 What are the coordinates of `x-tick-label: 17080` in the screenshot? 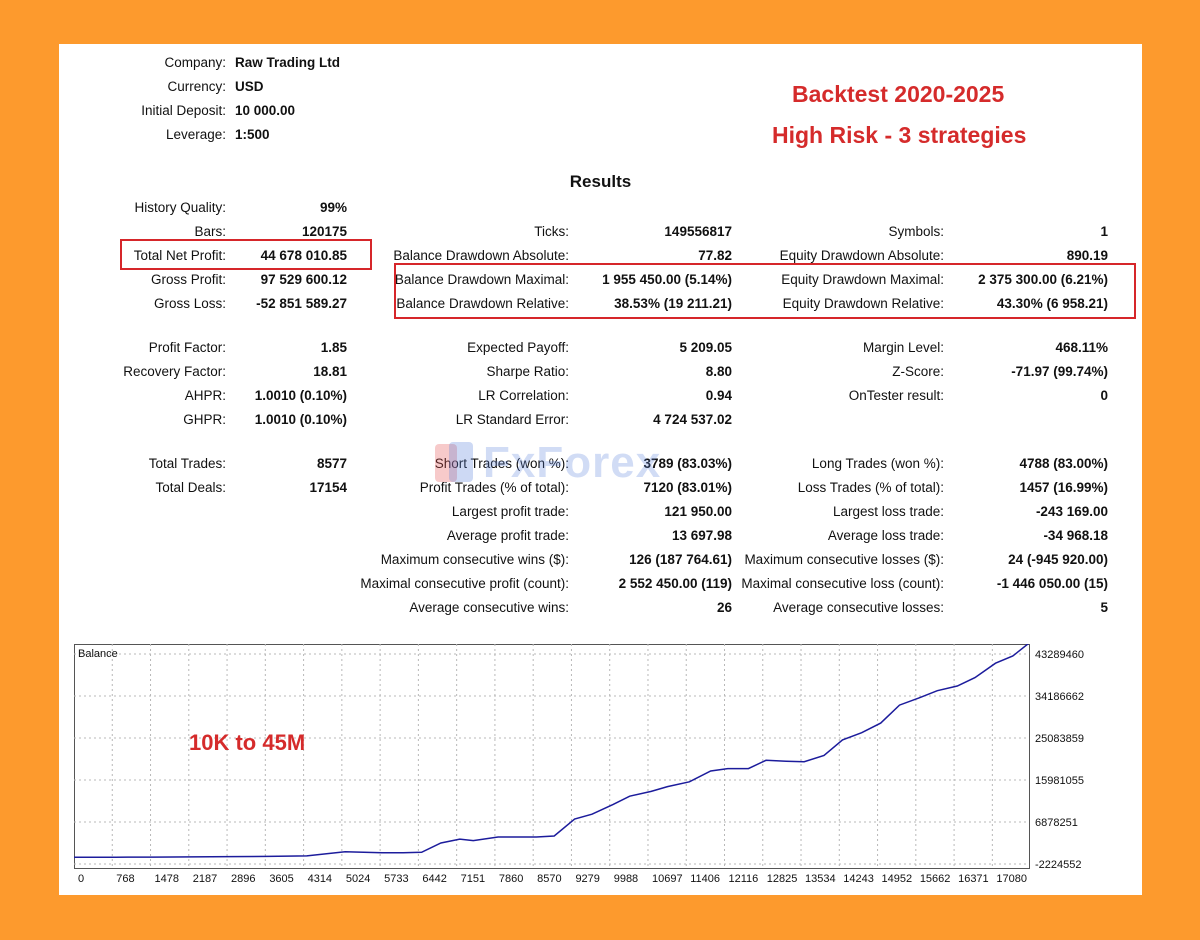 It's located at (1011, 879).